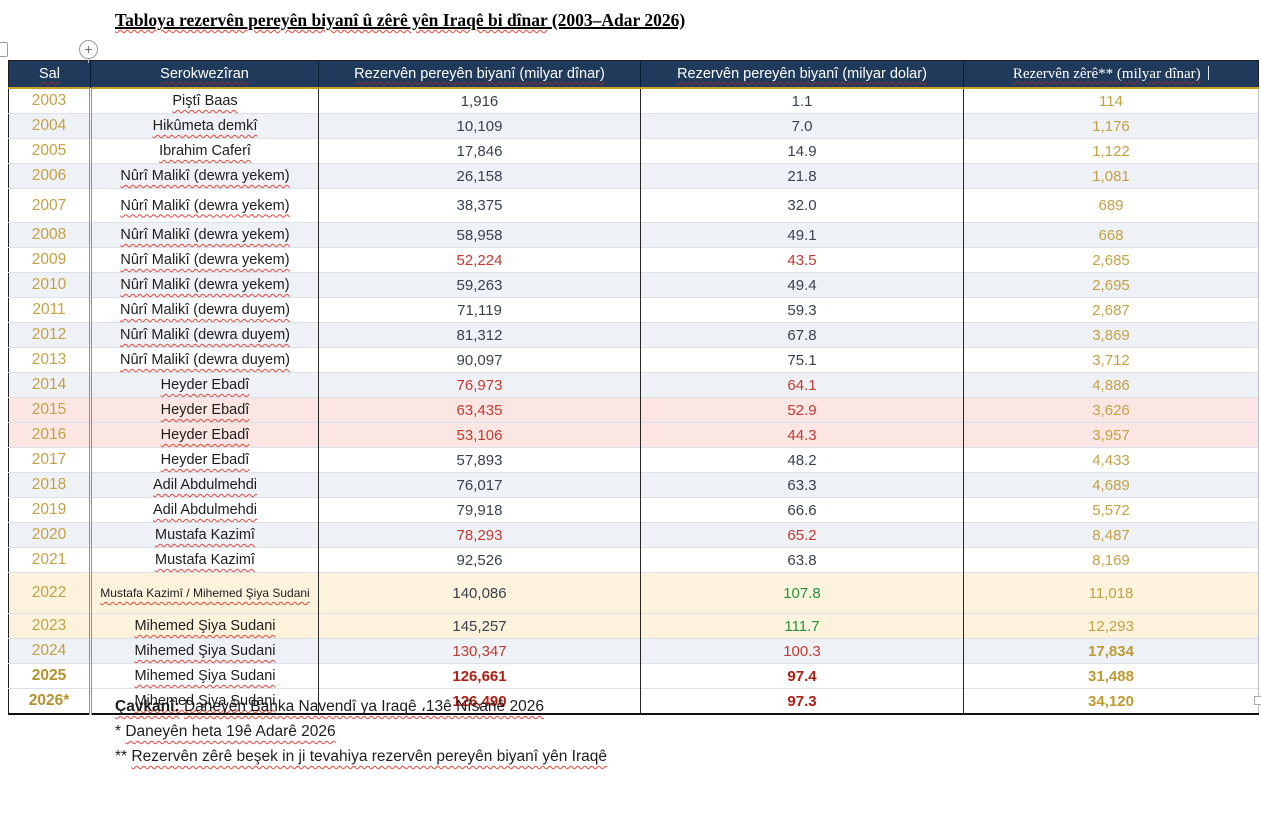 This screenshot has height=819, width=1261. I want to click on year-cell: 2011, so click(49, 310).